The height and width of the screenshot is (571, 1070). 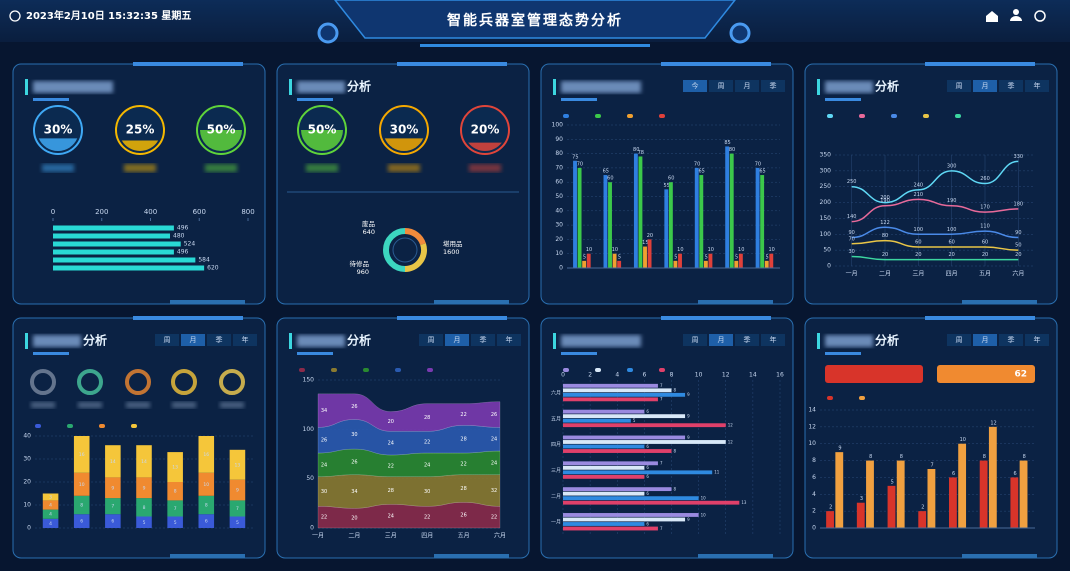 What do you see at coordinates (556, 497) in the screenshot?
I see `y-tick-label: 二月` at bounding box center [556, 497].